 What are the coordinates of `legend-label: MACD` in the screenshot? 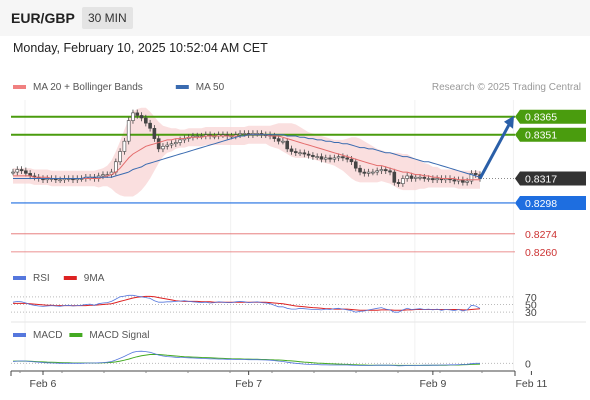 It's located at (47, 335).